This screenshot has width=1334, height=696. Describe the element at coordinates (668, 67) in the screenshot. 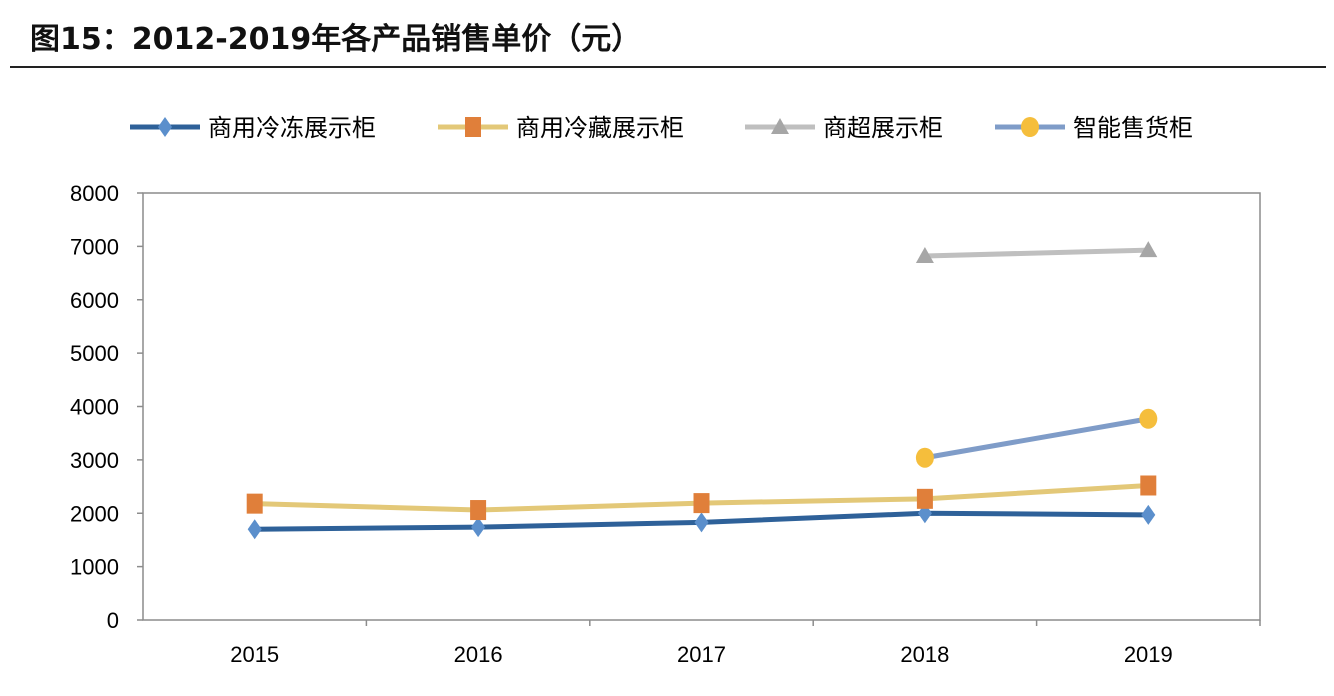

I see `title-divider` at that location.